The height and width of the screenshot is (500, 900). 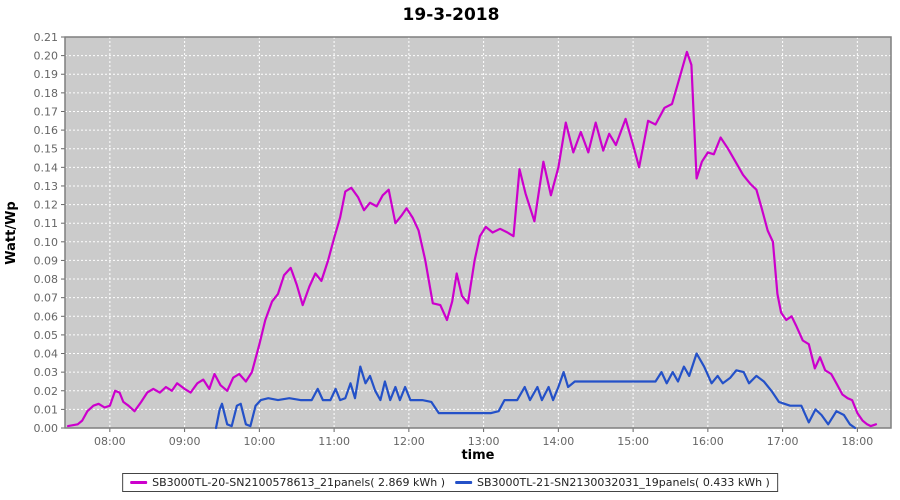 I want to click on x-tick-label: 13:00, so click(x=484, y=441).